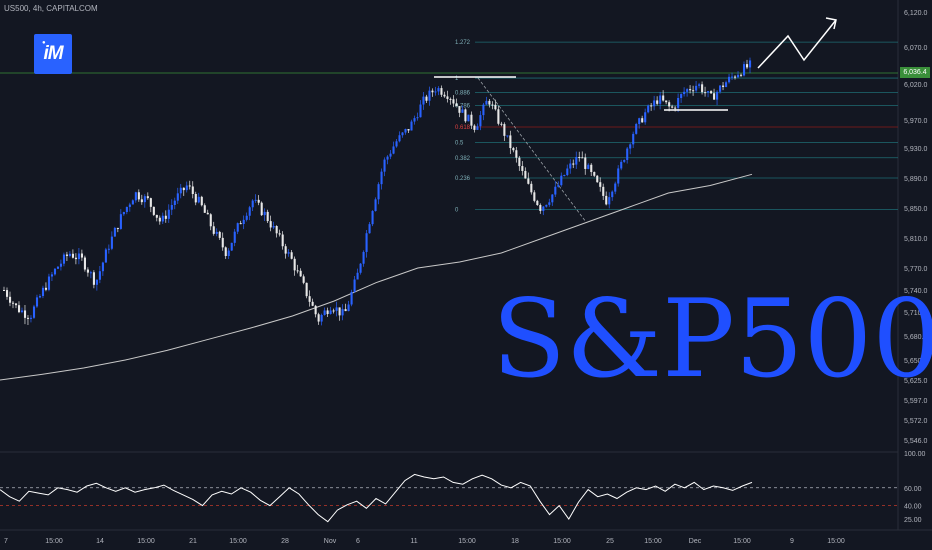  Describe the element at coordinates (193, 541) in the screenshot. I see `time-tick-label: 21` at that location.